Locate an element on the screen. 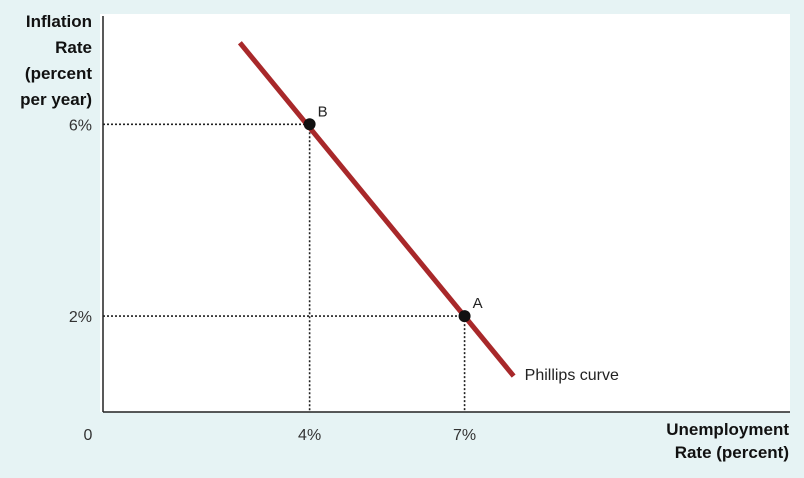  y-tick-label: 6% is located at coordinates (80, 125).